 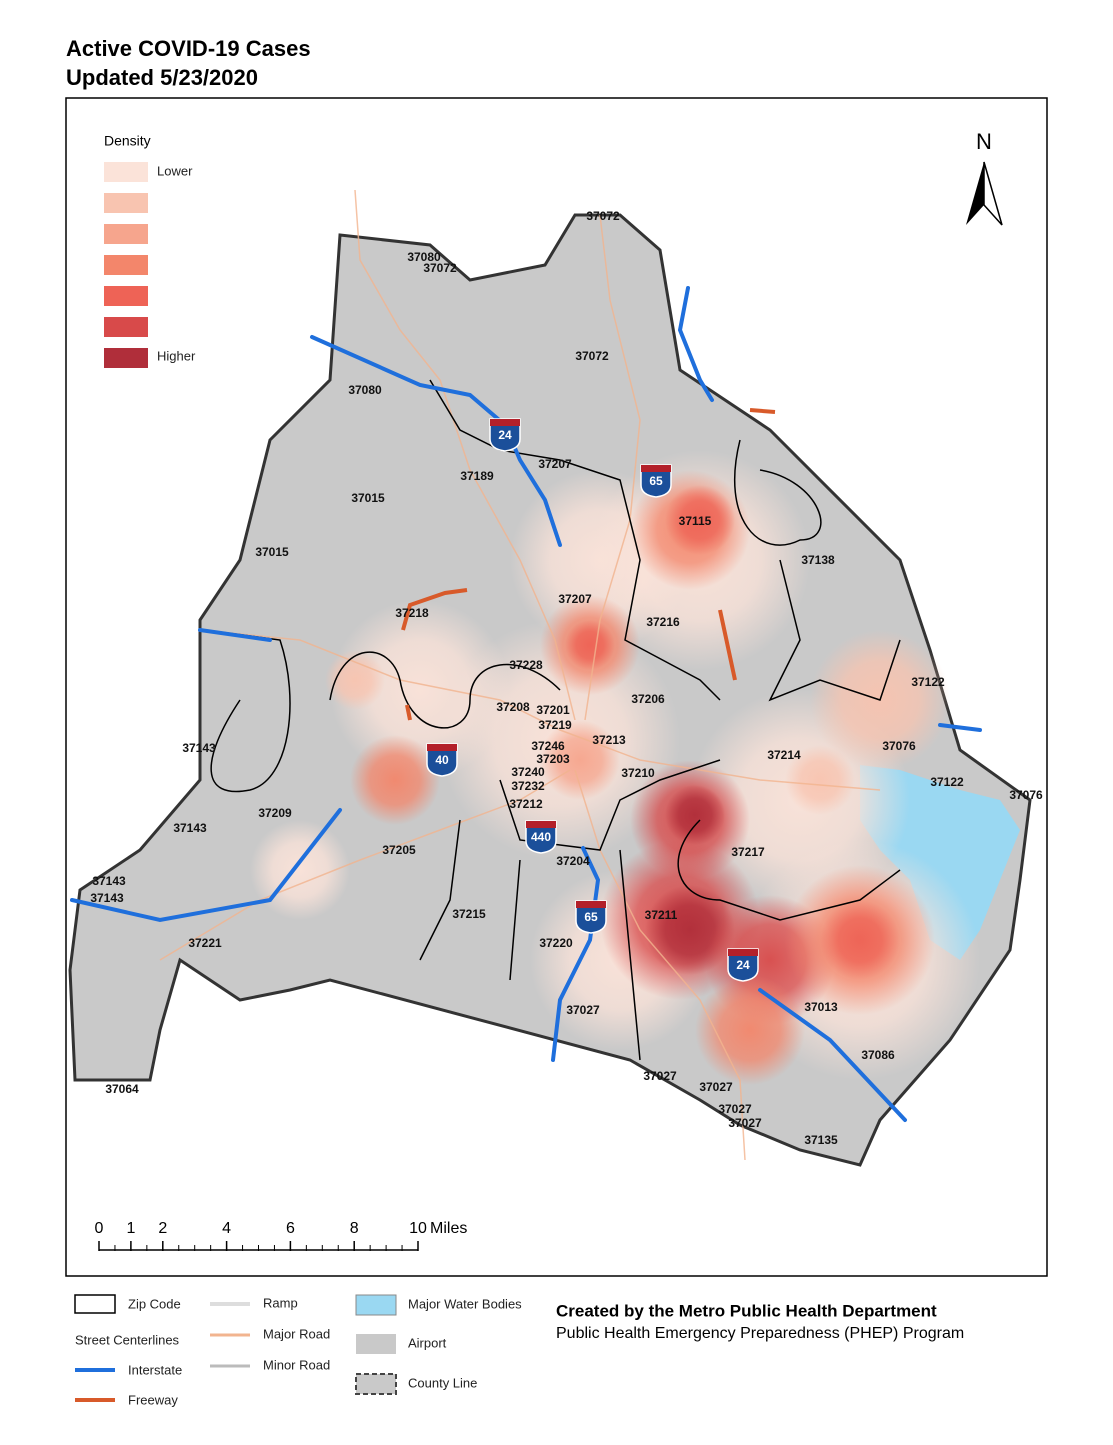 I want to click on zip-label: 37207, so click(x=575, y=599).